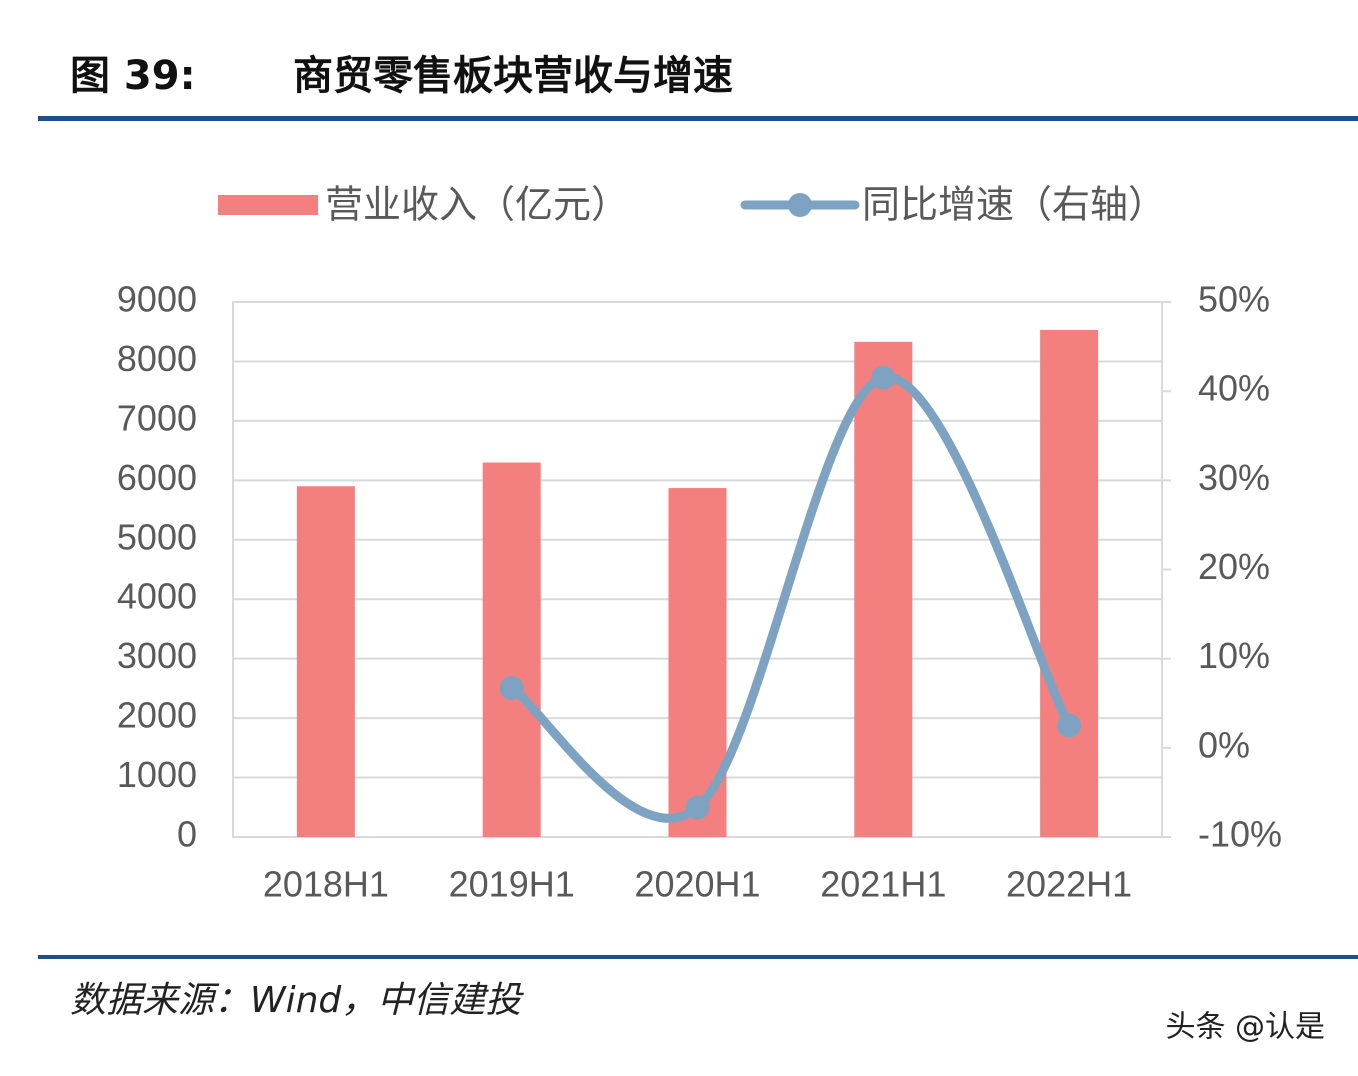  What do you see at coordinates (800, 205) in the screenshot?
I see `legend-marker` at bounding box center [800, 205].